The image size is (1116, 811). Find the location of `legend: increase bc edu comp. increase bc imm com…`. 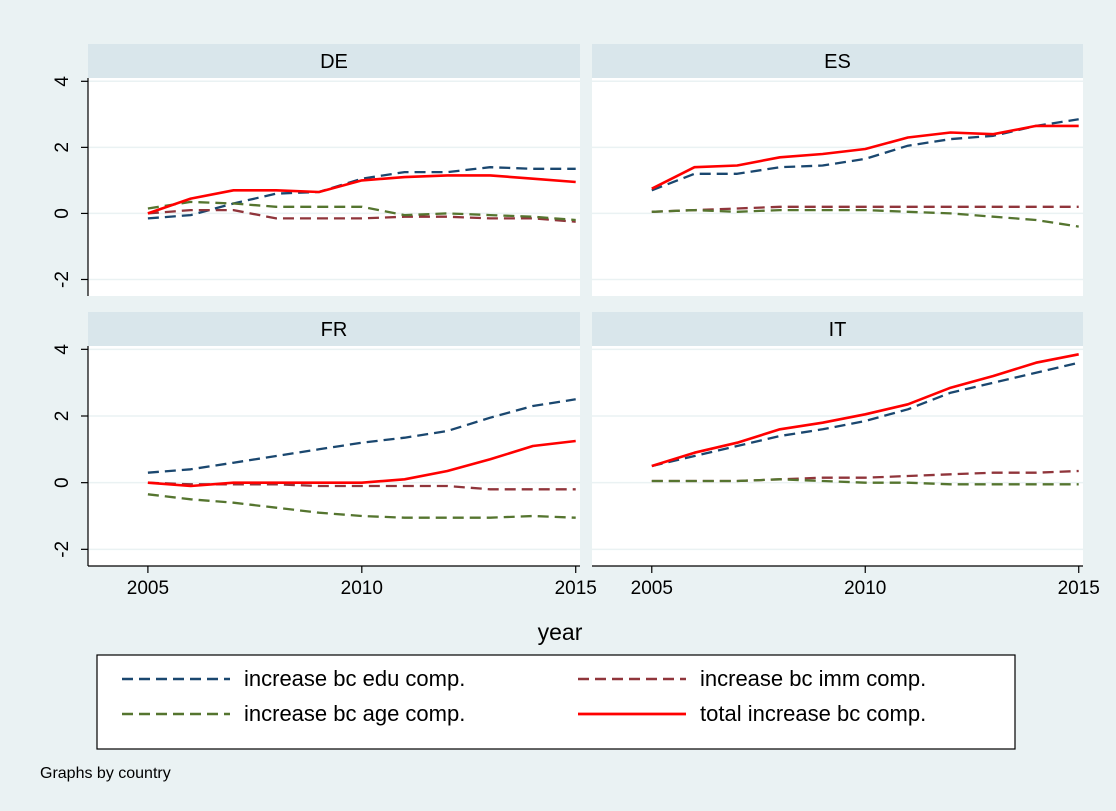

legend: increase bc edu comp. increase bc imm com… is located at coordinates (556, 702).